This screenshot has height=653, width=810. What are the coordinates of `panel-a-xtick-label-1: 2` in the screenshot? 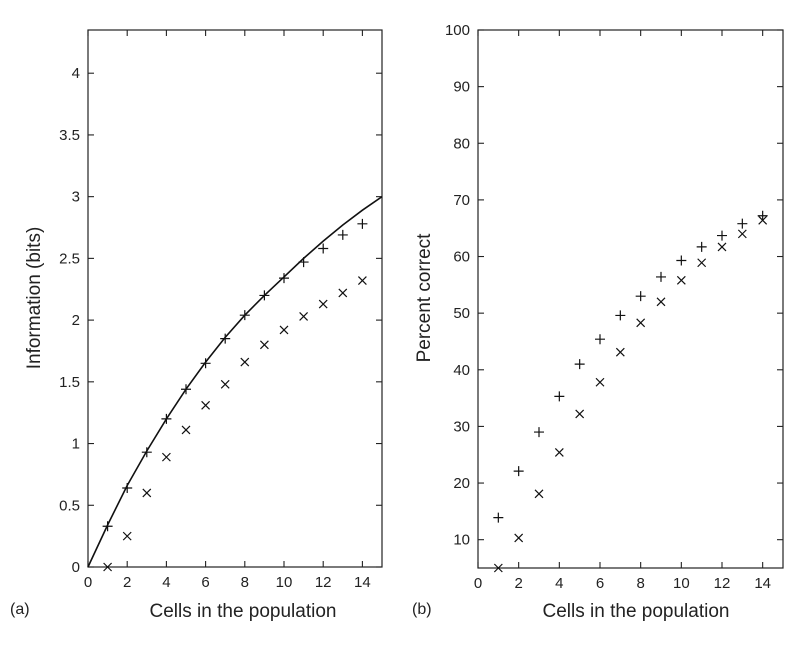 It's located at (127, 582).